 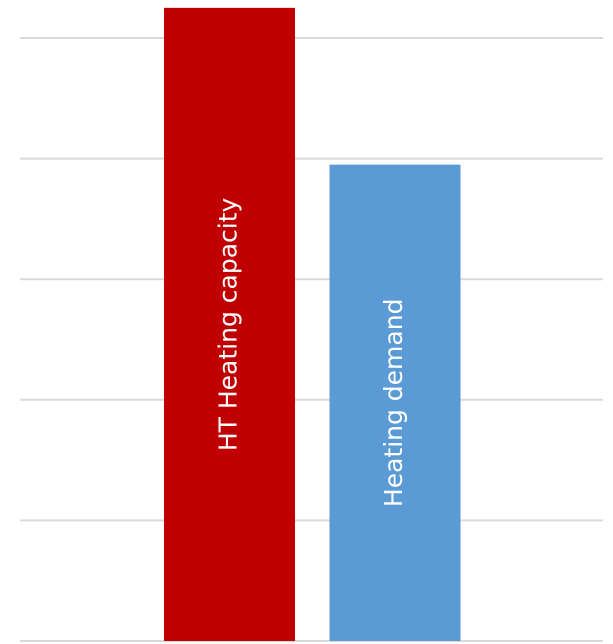 I want to click on bar-label: Heating demand, so click(x=393, y=403).